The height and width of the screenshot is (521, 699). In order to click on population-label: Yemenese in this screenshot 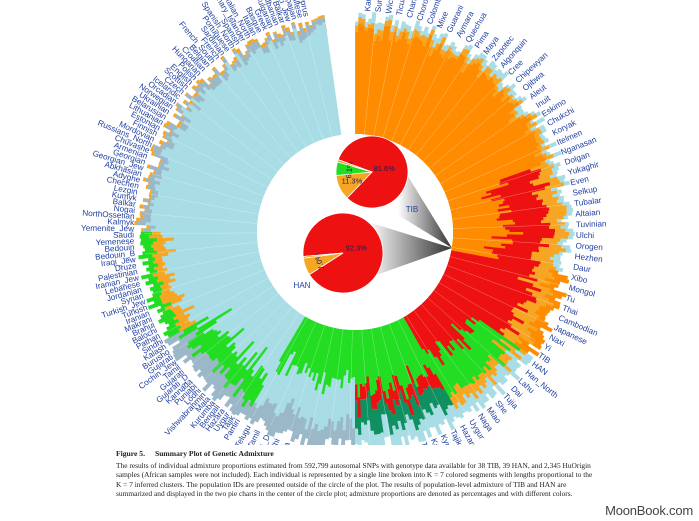, I will do `click(115, 242)`.